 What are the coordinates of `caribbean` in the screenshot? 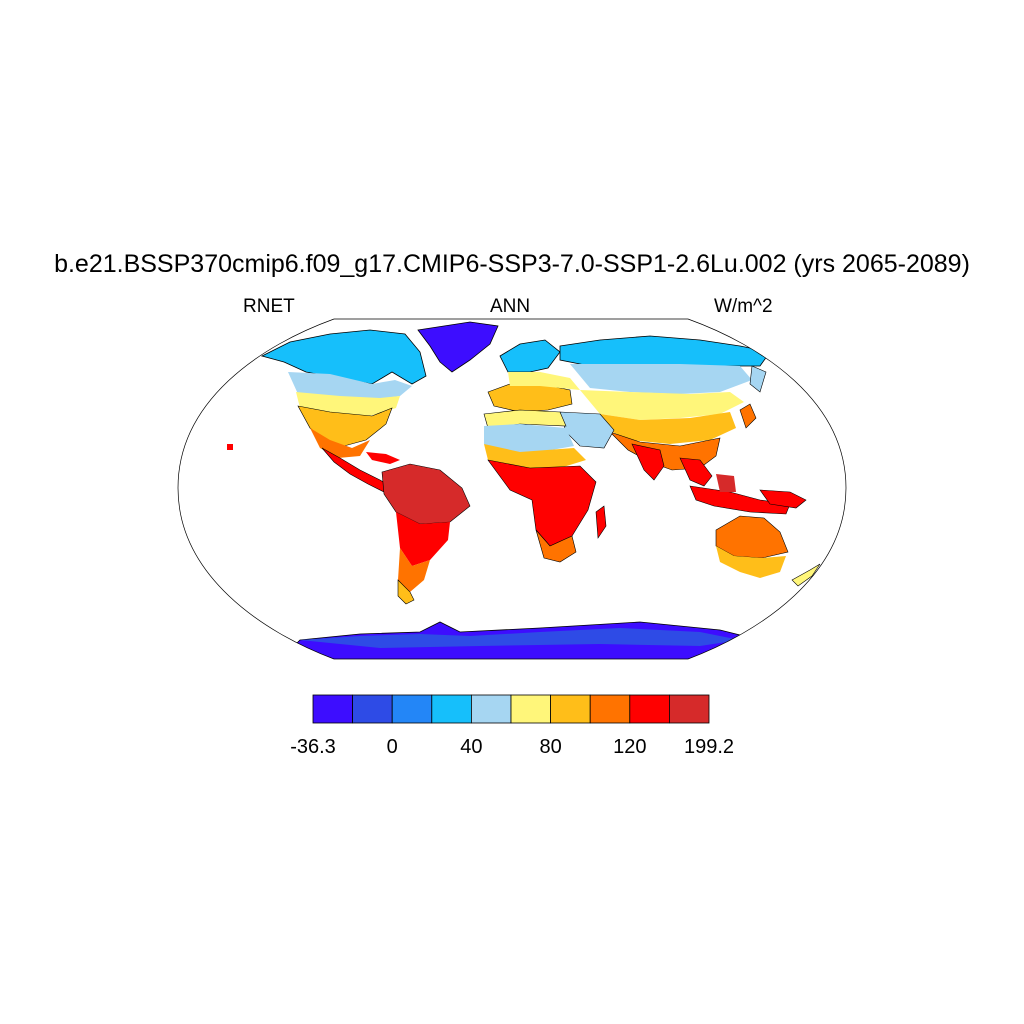 It's located at (383, 458).